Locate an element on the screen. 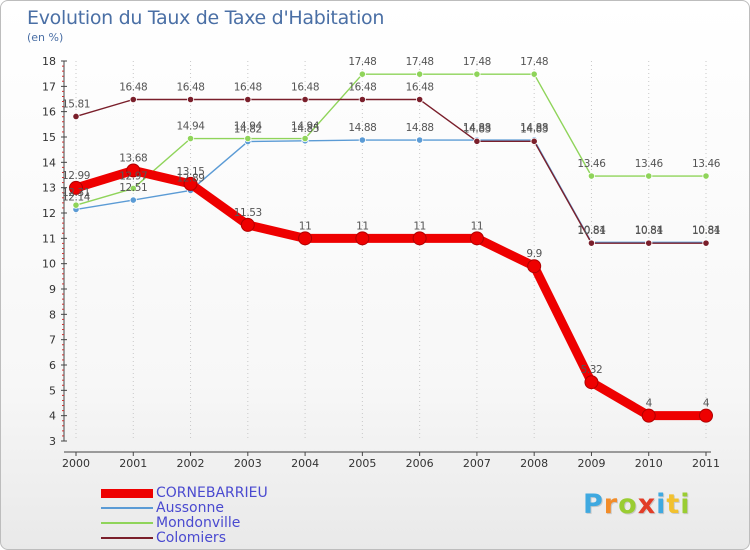  x-tick-label: 2006 is located at coordinates (420, 463).